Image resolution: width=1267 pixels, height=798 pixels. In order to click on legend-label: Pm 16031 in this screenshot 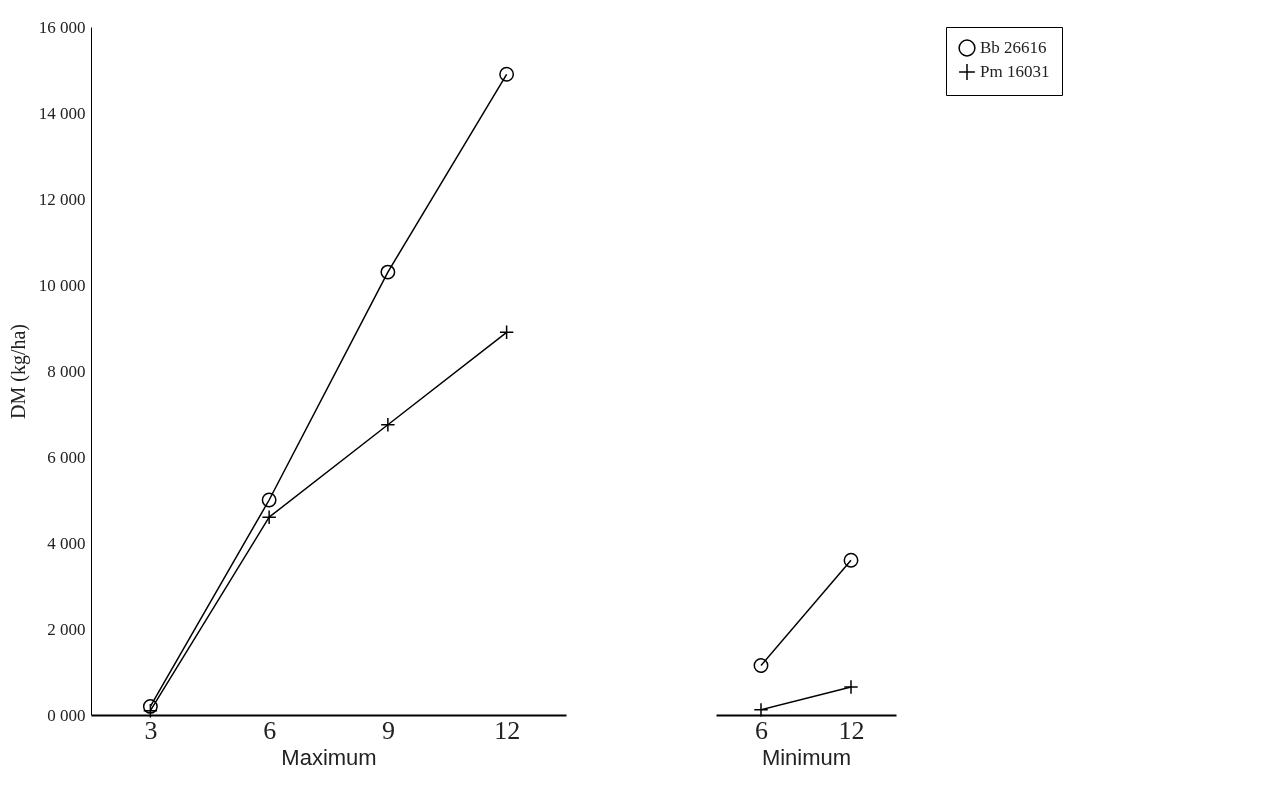, I will do `click(1015, 71)`.